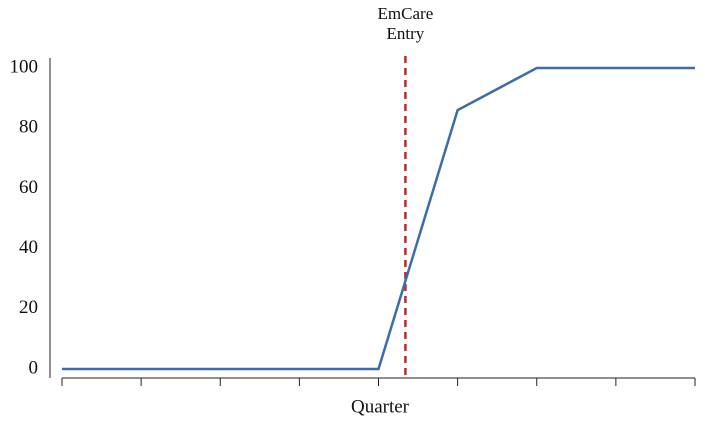 The height and width of the screenshot is (423, 705). What do you see at coordinates (28, 127) in the screenshot?
I see `y-tick-label: 80` at bounding box center [28, 127].